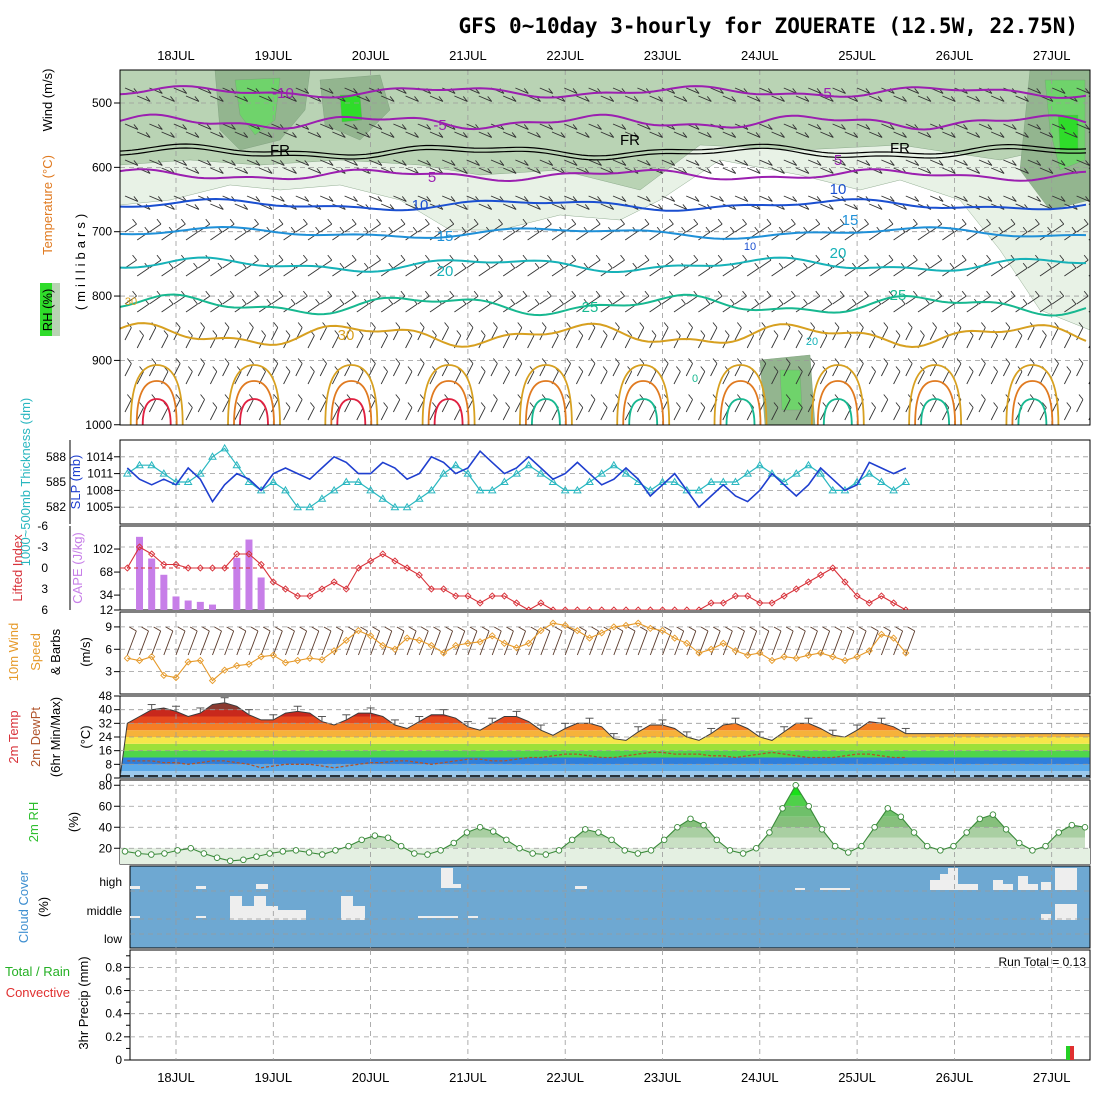 This screenshot has width=1100, height=1100. Describe the element at coordinates (603, 232) in the screenshot. I see `contour-plus15` at that location.